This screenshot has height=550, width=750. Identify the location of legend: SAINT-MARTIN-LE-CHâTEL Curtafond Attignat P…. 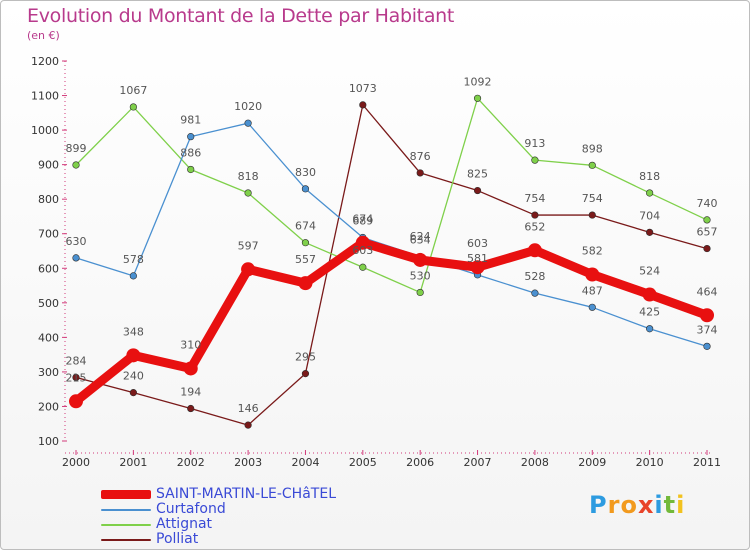
(218, 517).